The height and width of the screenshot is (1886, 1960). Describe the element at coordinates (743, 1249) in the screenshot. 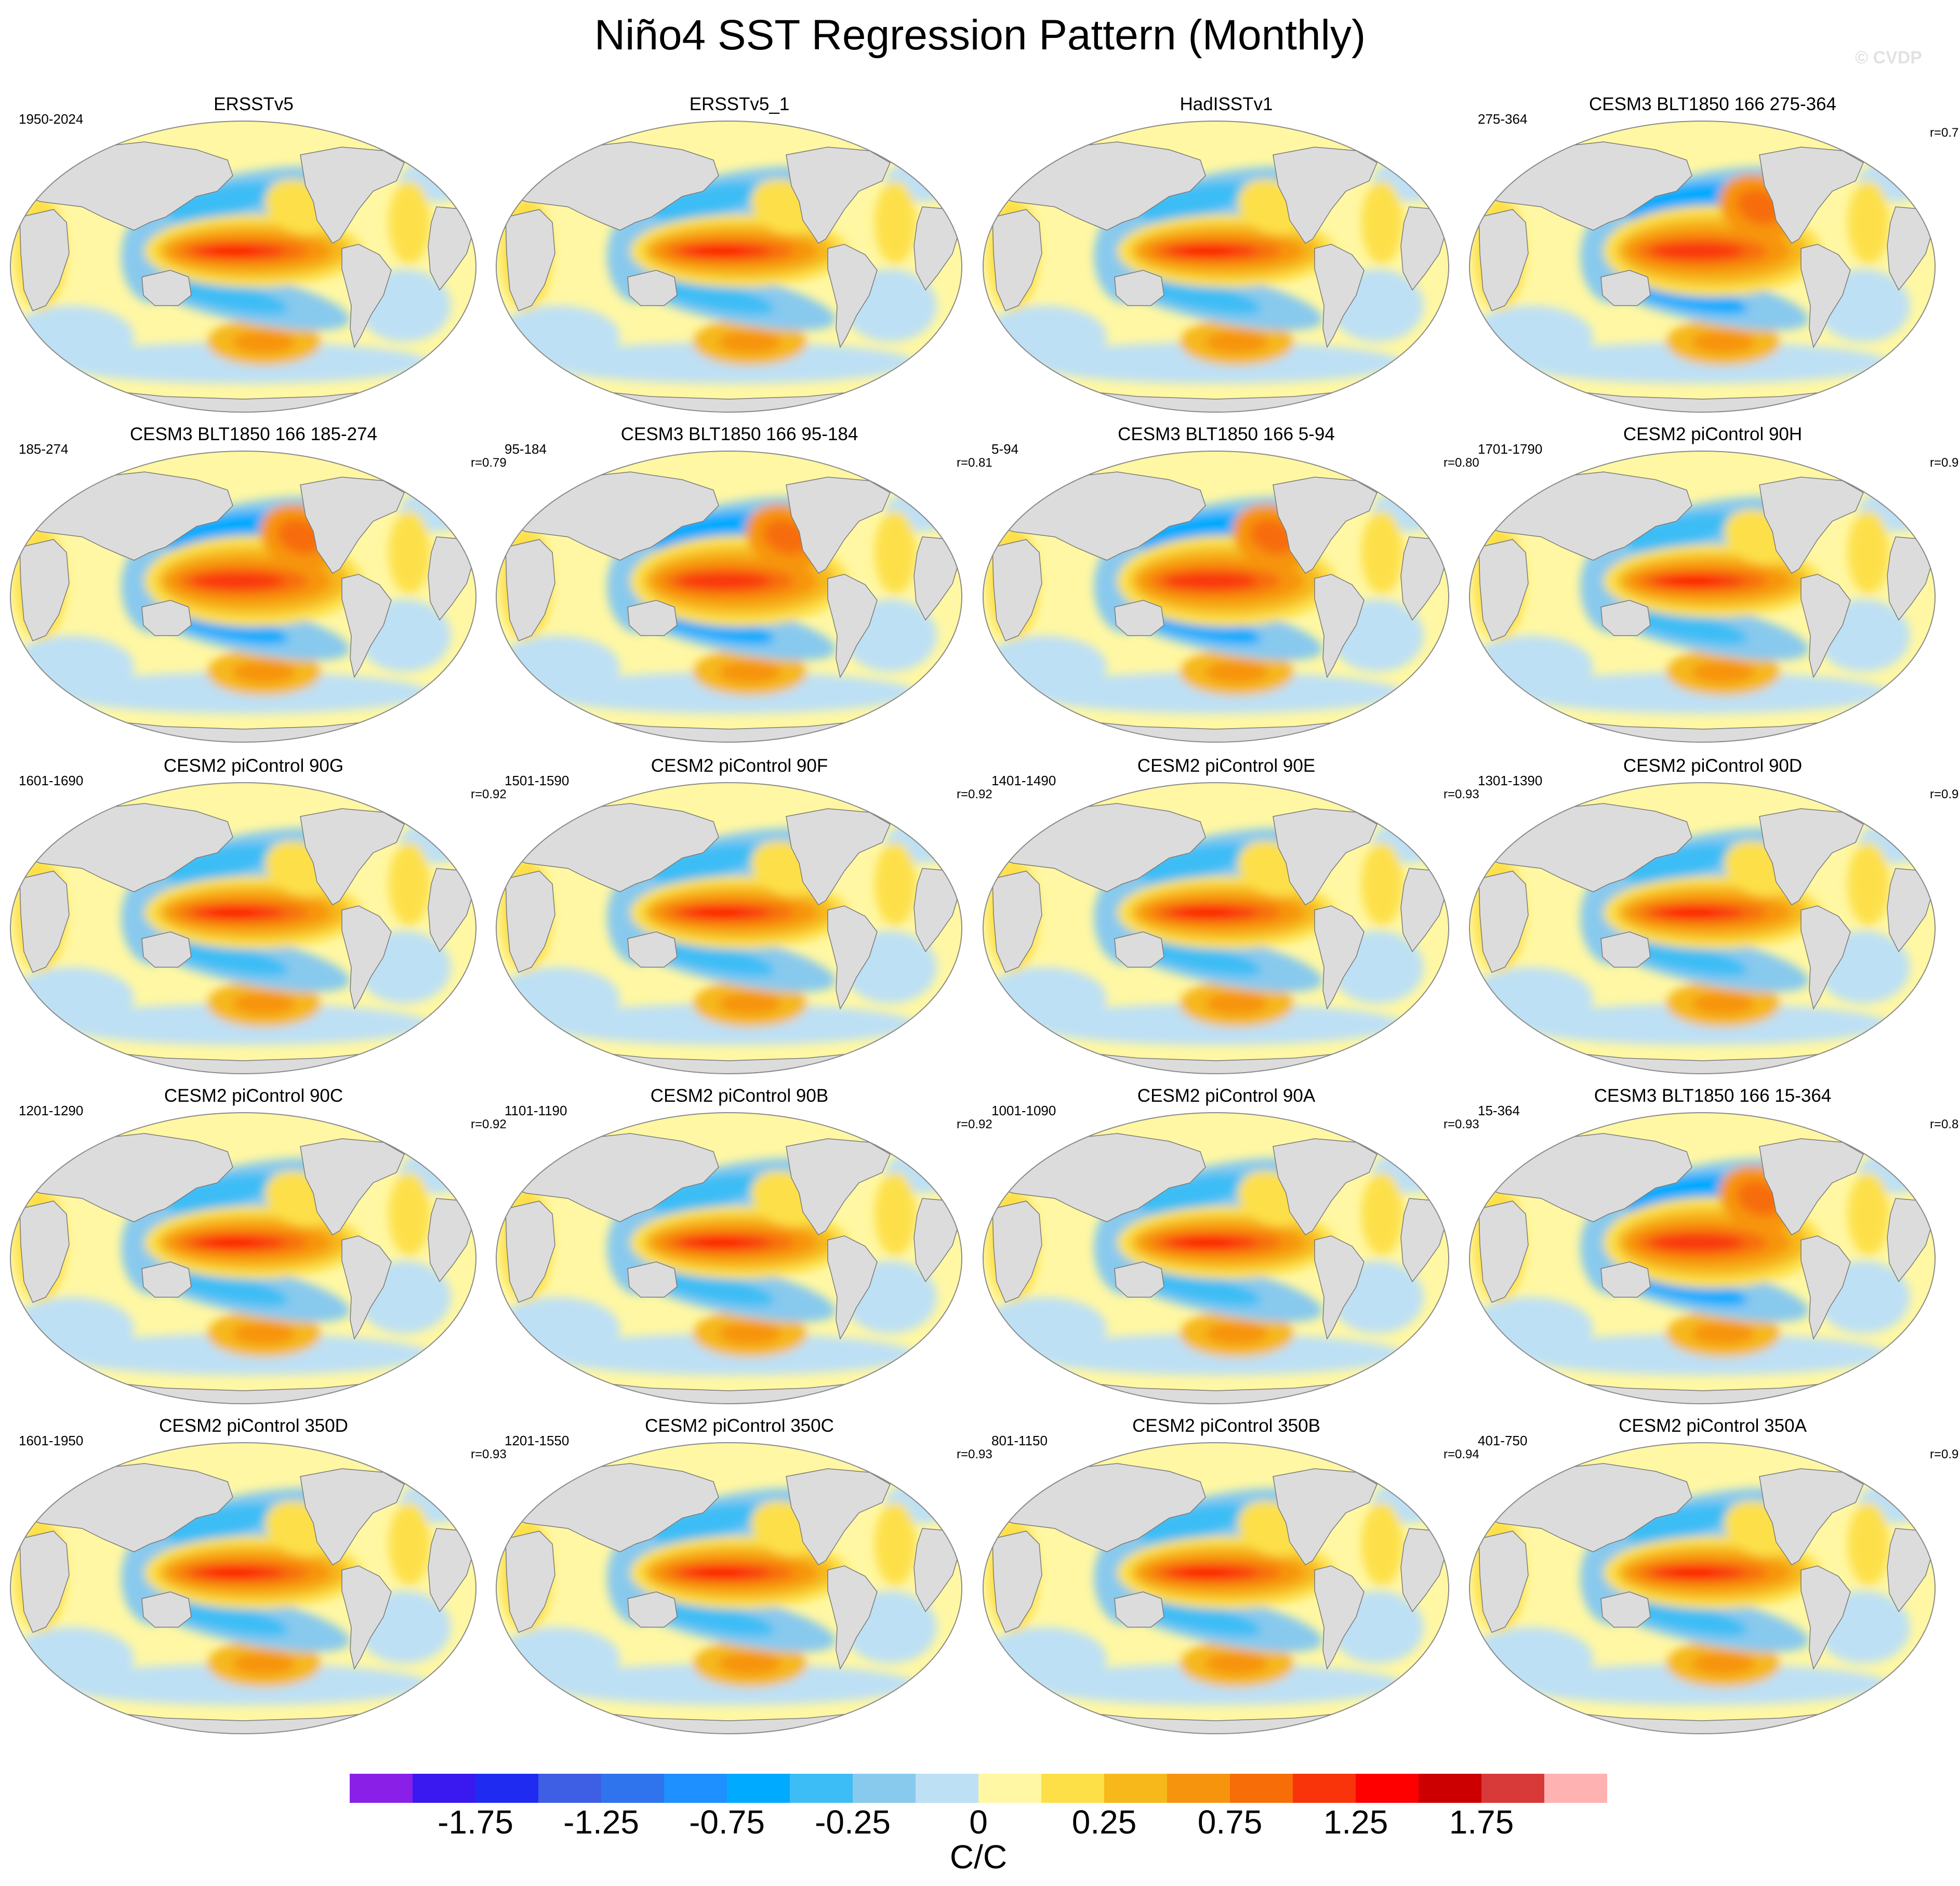

I see `map-panel: CESM2 piControl 90B 1101-1190 r=0.92` at that location.